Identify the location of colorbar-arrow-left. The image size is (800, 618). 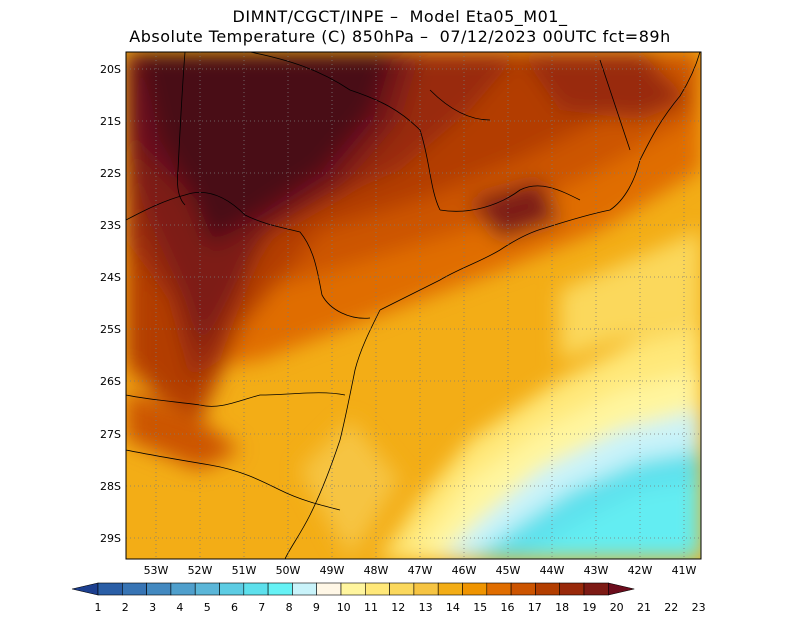
(85, 589).